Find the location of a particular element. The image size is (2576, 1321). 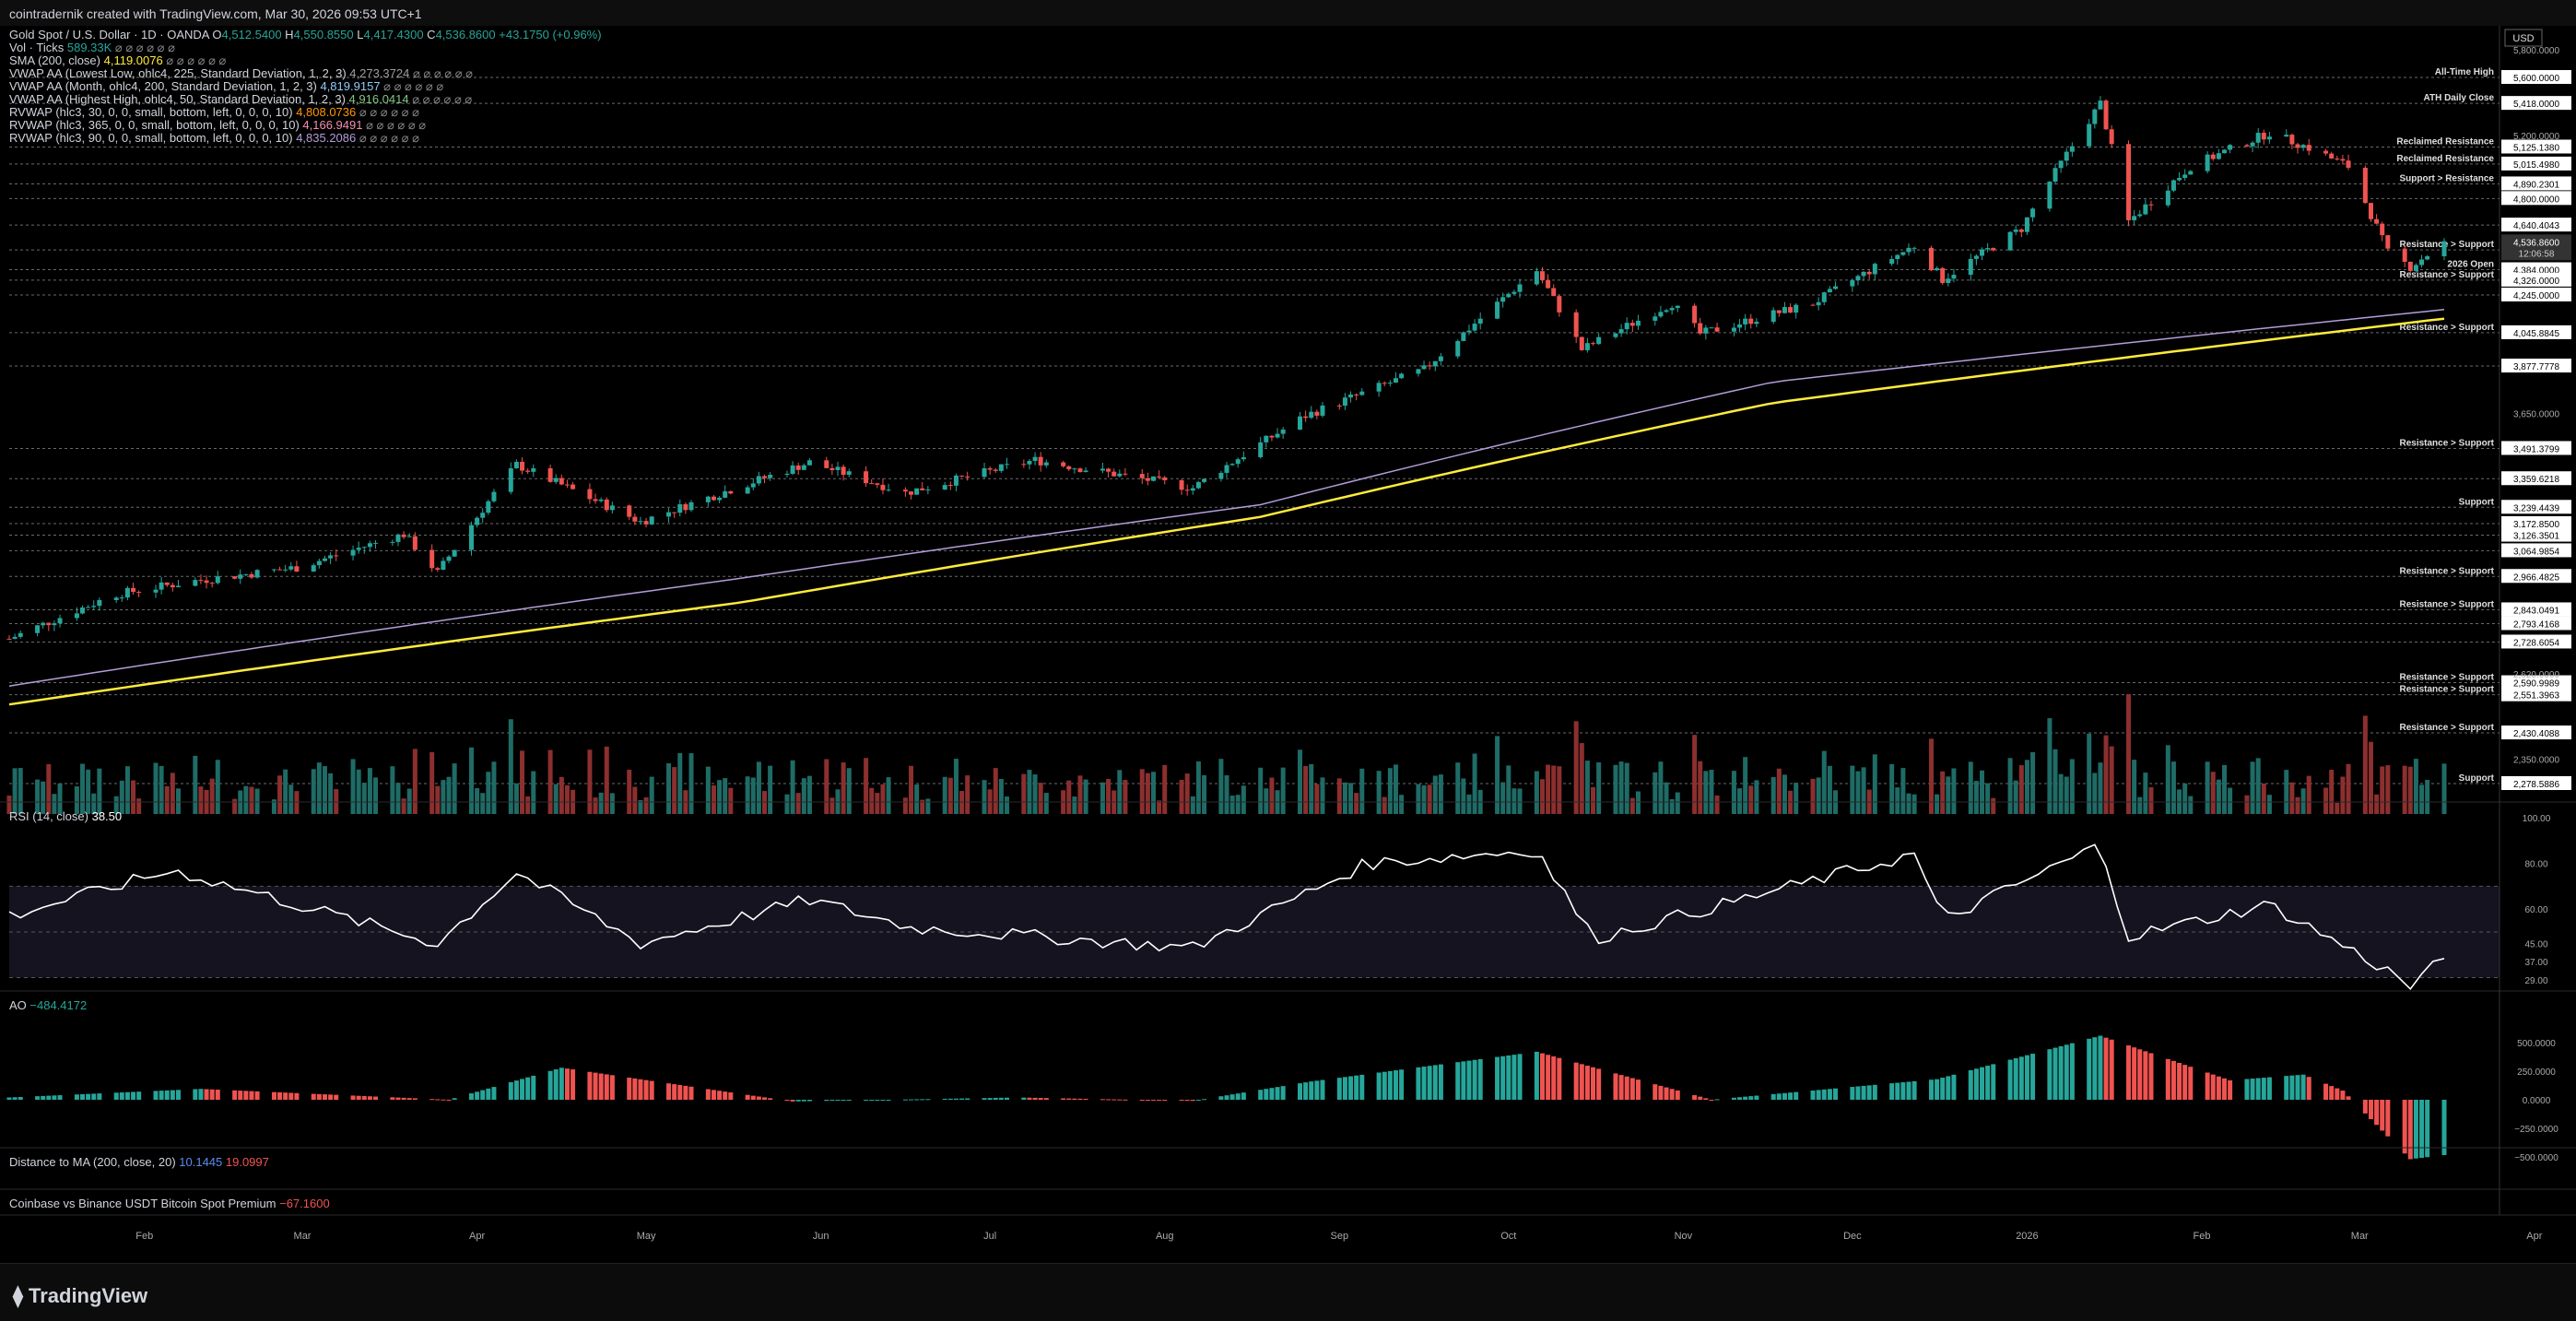

level-price-badge is located at coordinates (2536, 682).